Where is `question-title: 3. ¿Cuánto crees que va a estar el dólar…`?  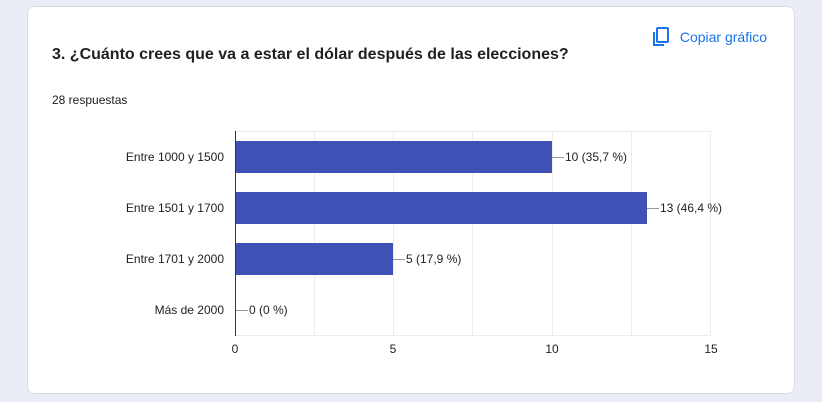
question-title: 3. ¿Cuánto crees que va a estar el dólar… is located at coordinates (310, 54).